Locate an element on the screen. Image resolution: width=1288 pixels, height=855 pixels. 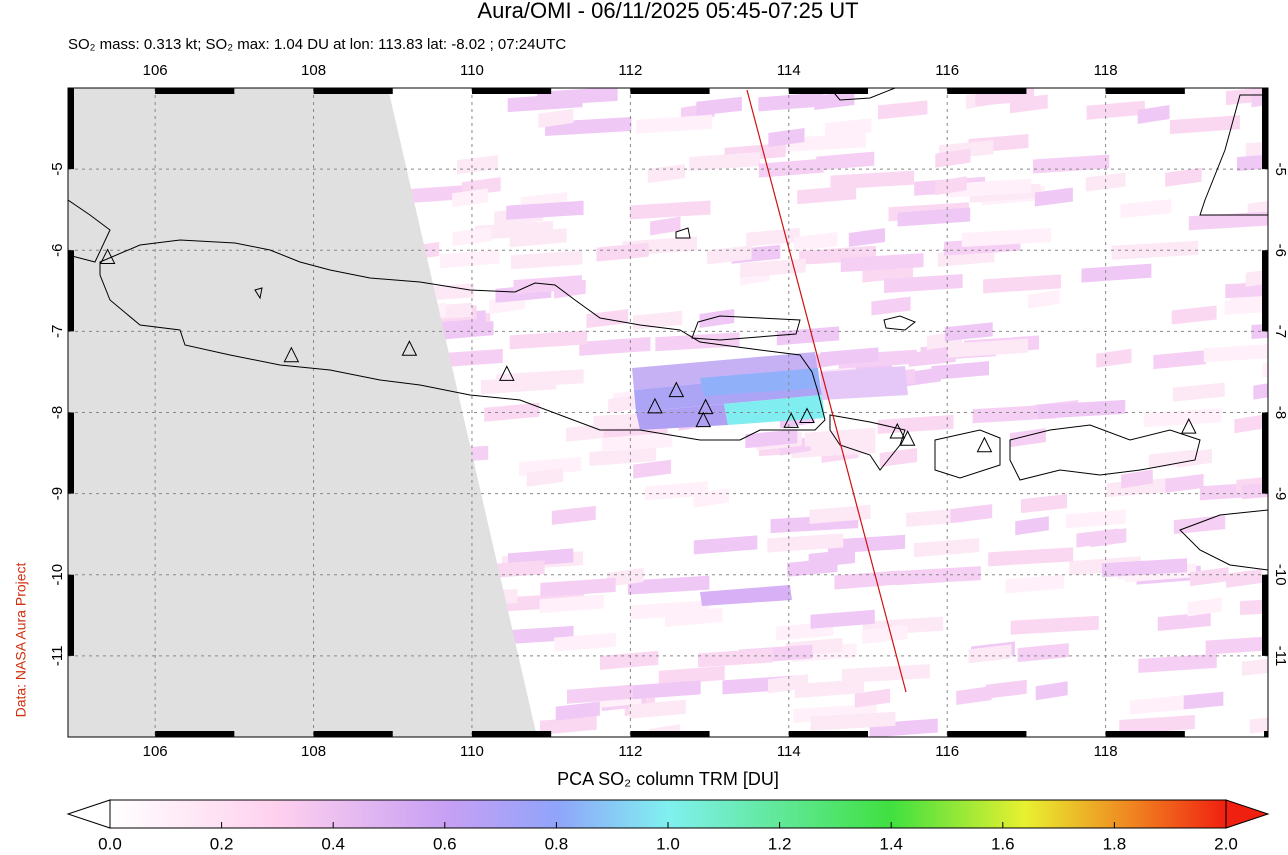
colorbar-tick-label: 0.6 is located at coordinates (445, 843).